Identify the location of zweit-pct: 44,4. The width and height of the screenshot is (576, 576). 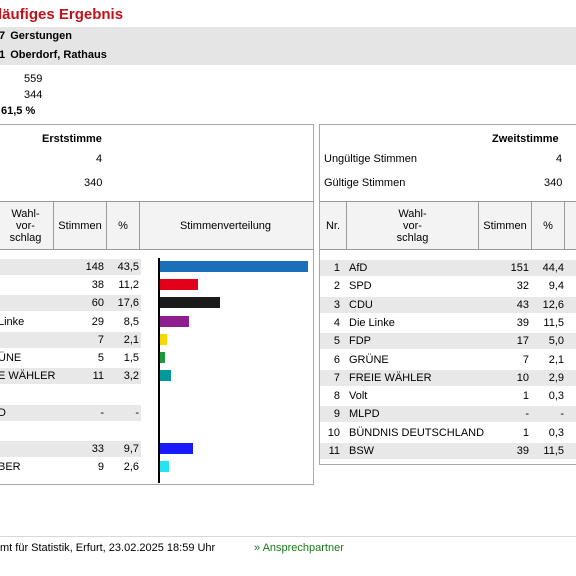
(553, 268).